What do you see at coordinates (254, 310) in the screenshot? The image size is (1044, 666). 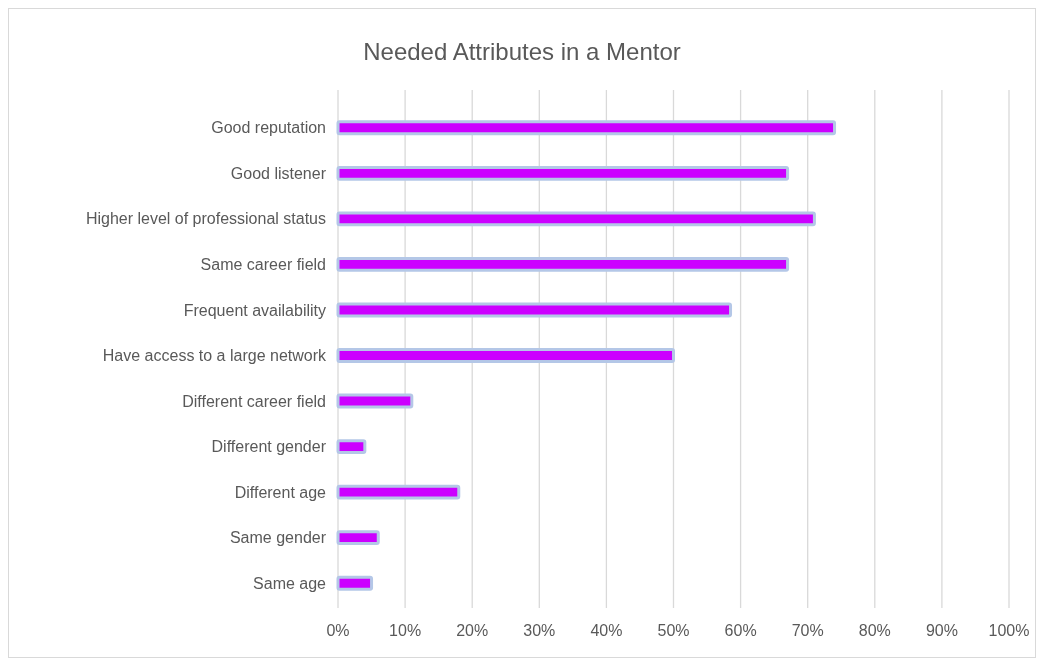 I see `y-tick-label: Frequent availability` at bounding box center [254, 310].